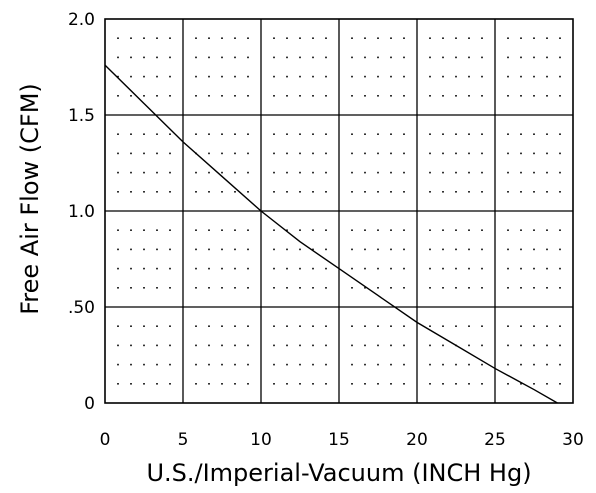  Describe the element at coordinates (417, 440) in the screenshot. I see `x-tick-label: 20` at that location.